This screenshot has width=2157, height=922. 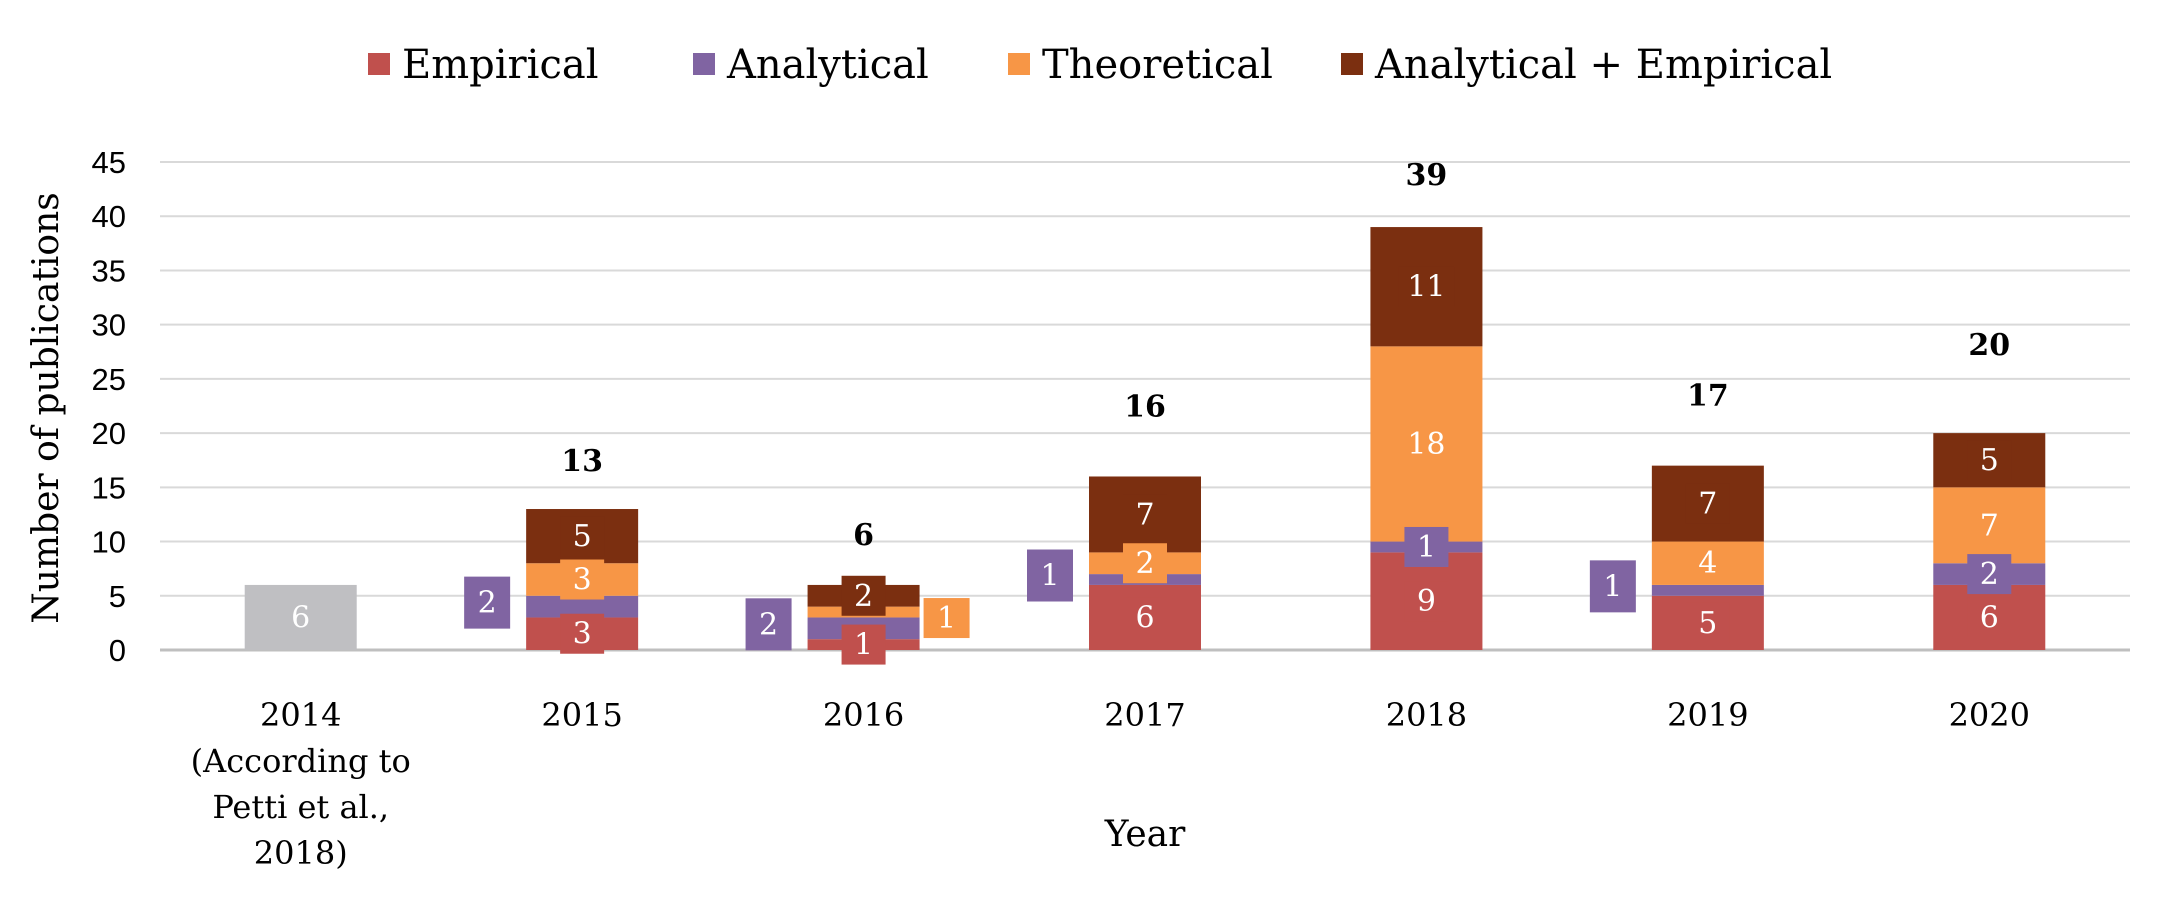 I want to click on total-label: 20, so click(x=1989, y=345).